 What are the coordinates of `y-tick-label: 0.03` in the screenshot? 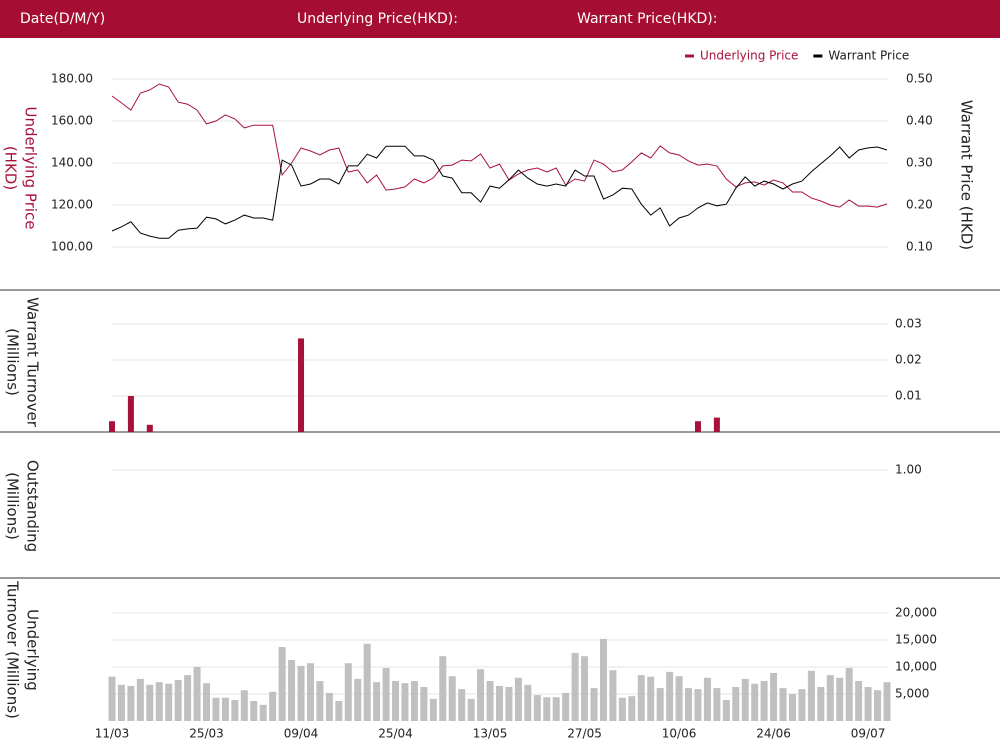 It's located at (908, 324).